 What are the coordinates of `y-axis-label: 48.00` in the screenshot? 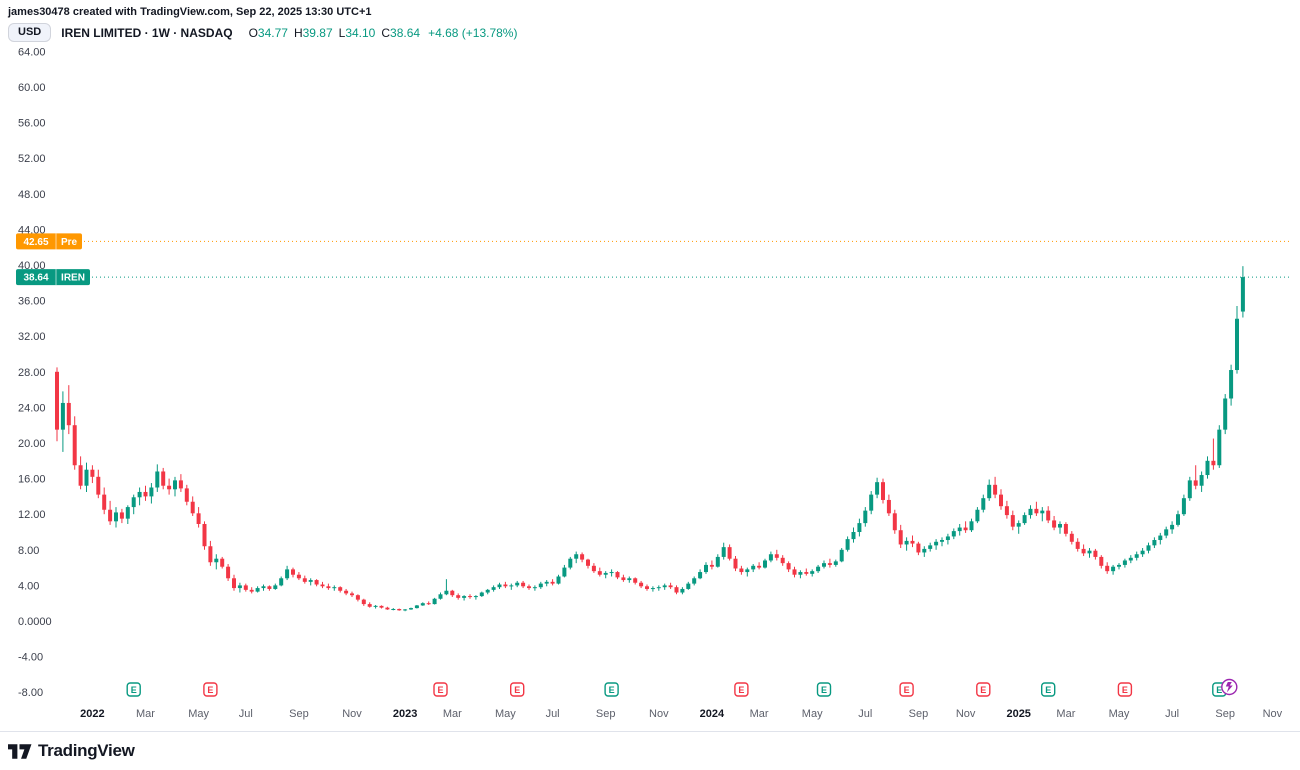 It's located at (32, 195).